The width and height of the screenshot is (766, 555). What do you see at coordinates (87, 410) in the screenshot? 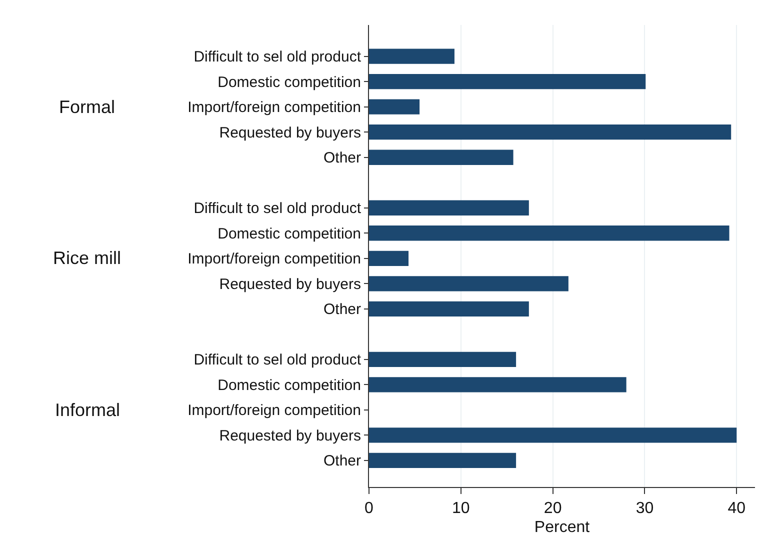
I see `text: Informal` at bounding box center [87, 410].